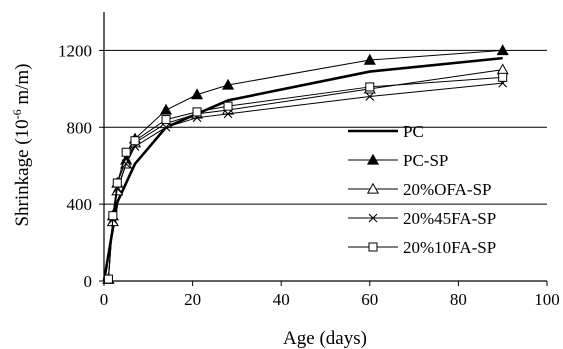 Image resolution: width=563 pixels, height=349 pixels. I want to click on legend-entry-3: 20%45FA-SP, so click(422, 218).